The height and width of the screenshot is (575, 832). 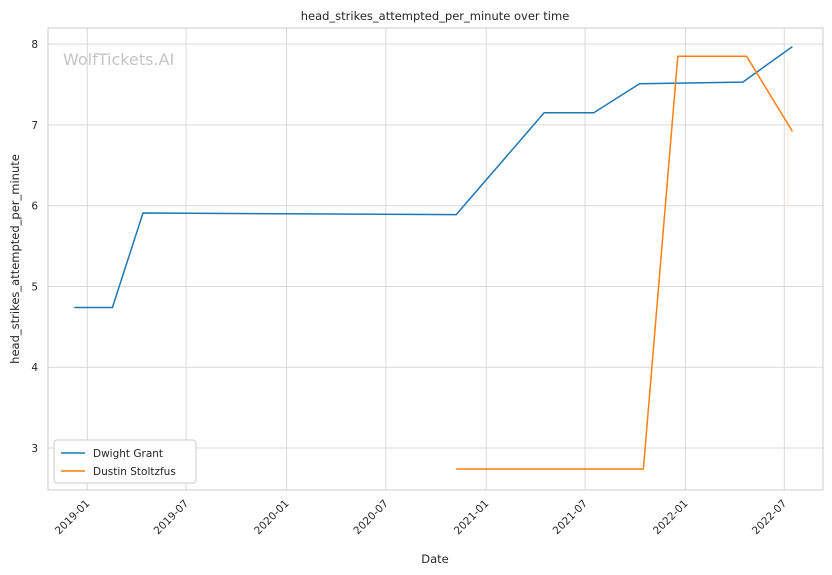 I want to click on y-tick-label: 7, so click(x=34, y=126).